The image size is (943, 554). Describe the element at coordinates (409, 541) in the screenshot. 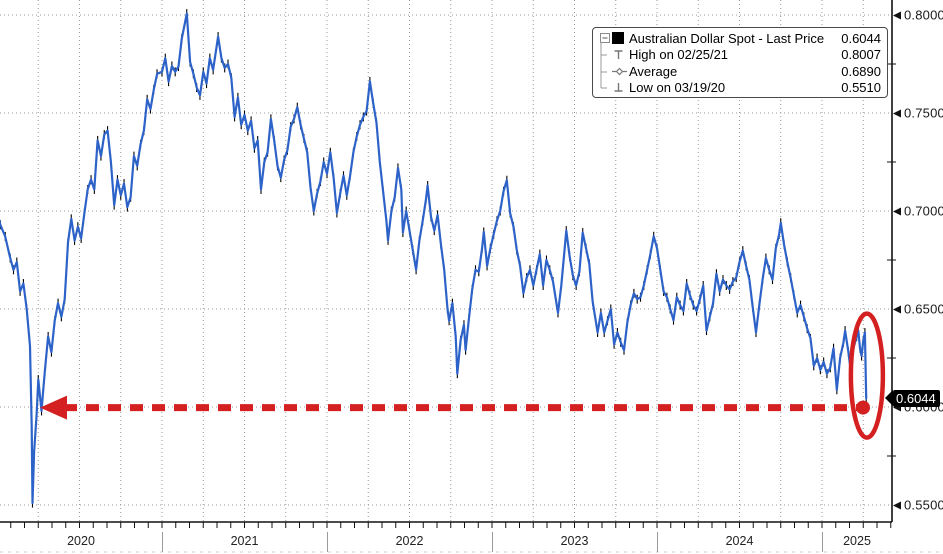

I see `year-label: 2022` at that location.